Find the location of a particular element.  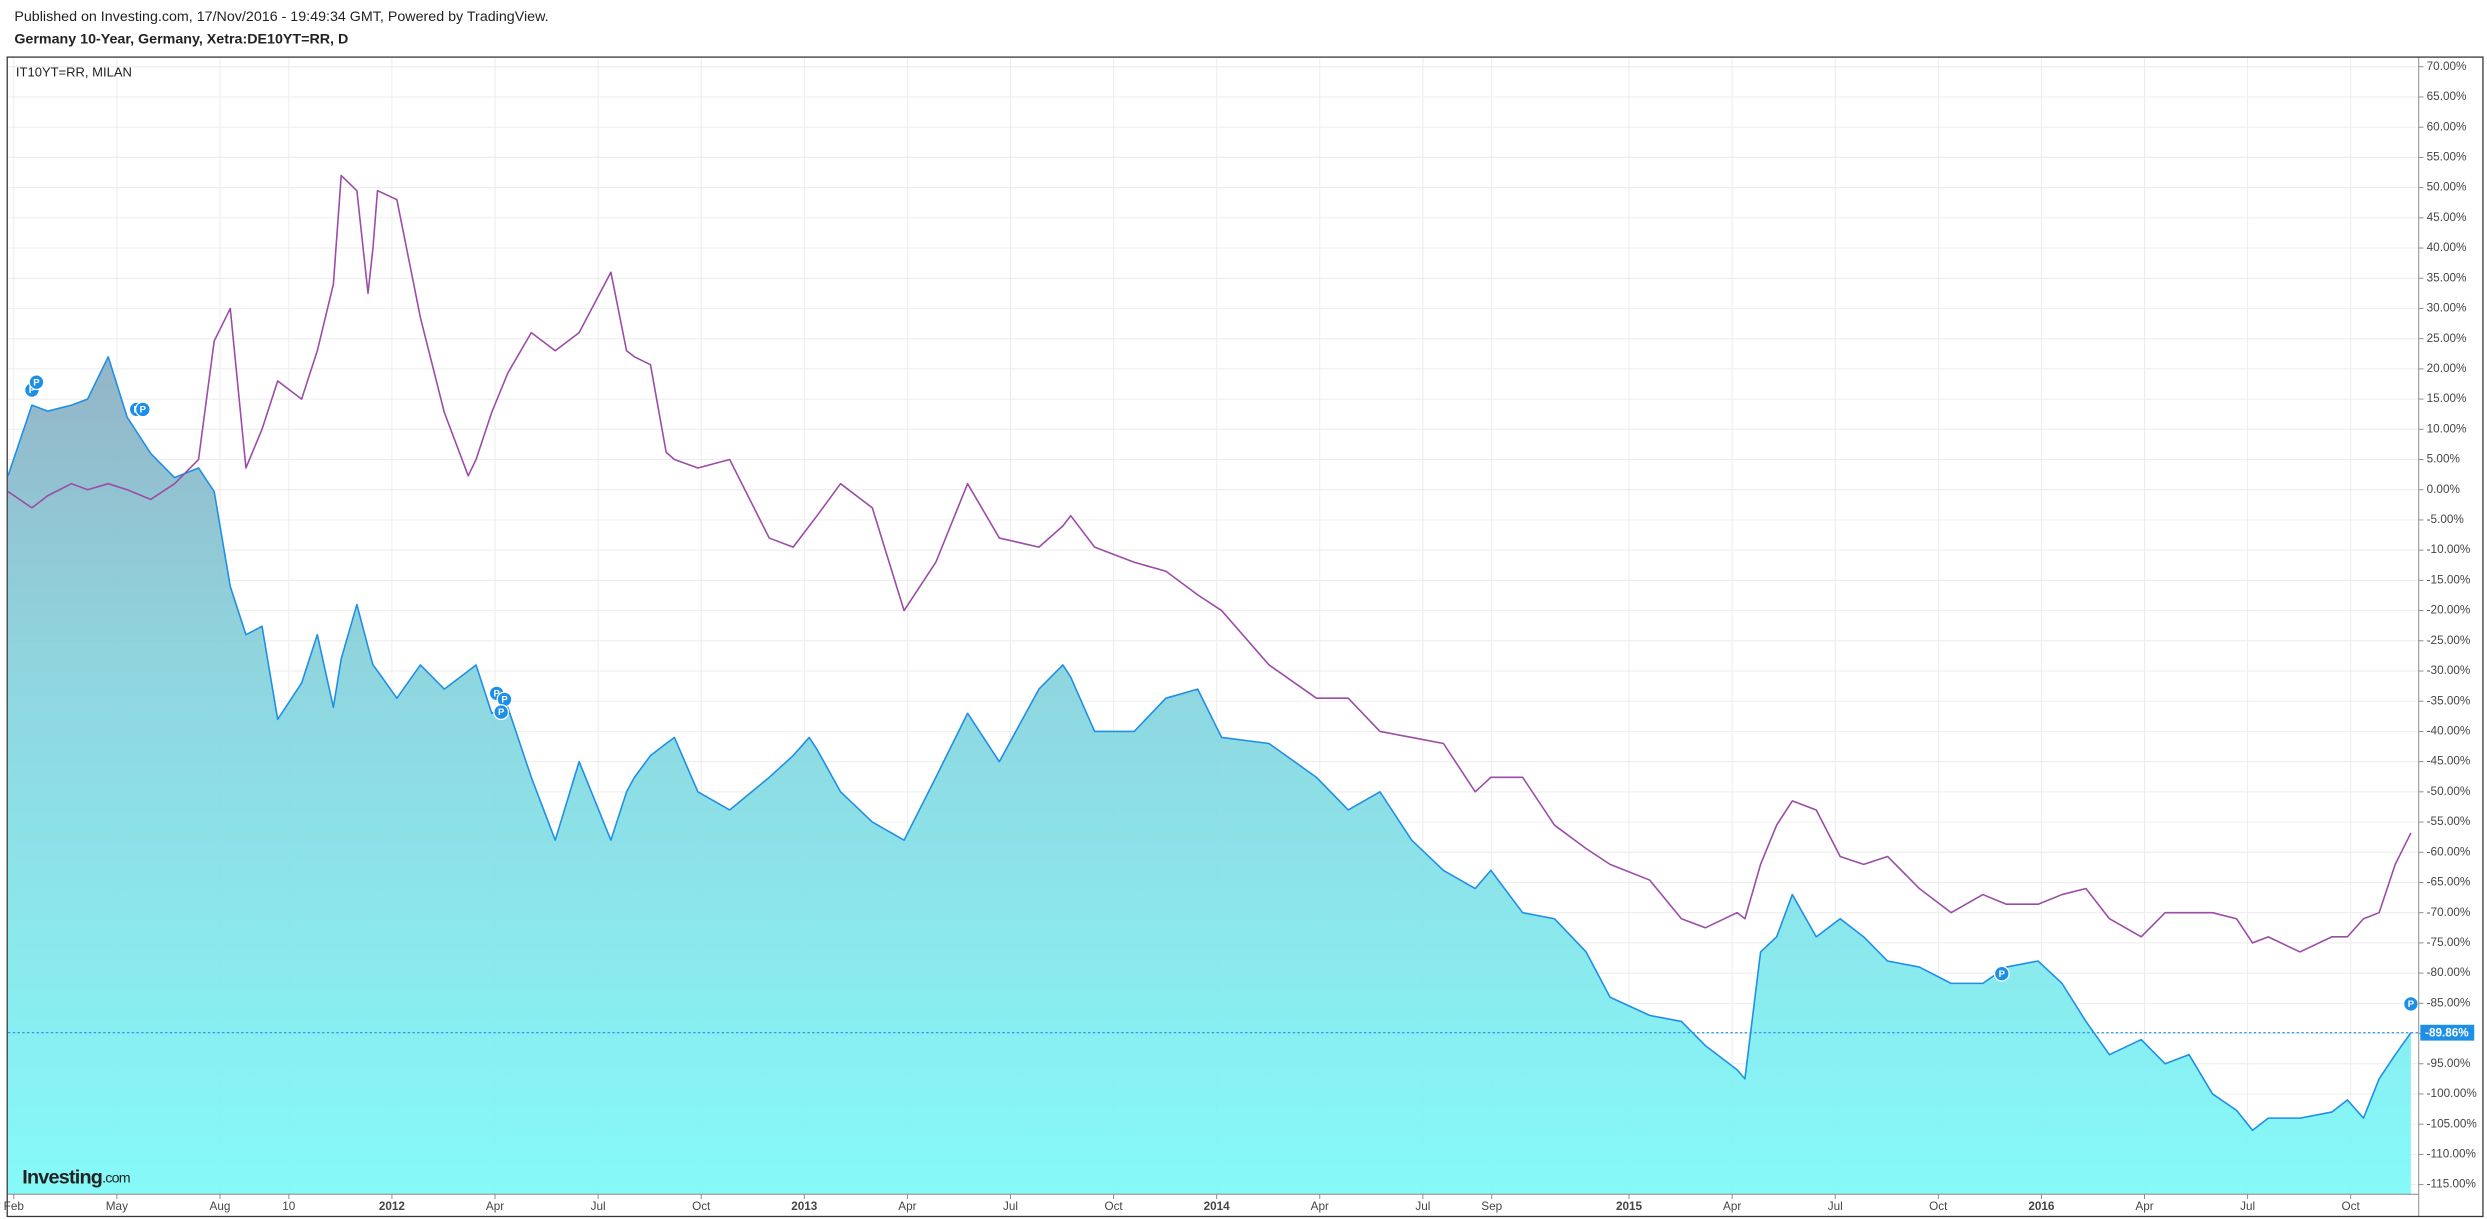

y-tick-label: -10.00% is located at coordinates (2449, 549).